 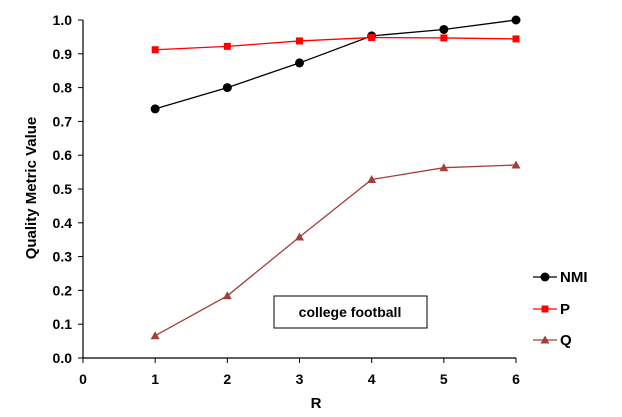 I want to click on x-tick-label: 2, so click(x=227, y=379).